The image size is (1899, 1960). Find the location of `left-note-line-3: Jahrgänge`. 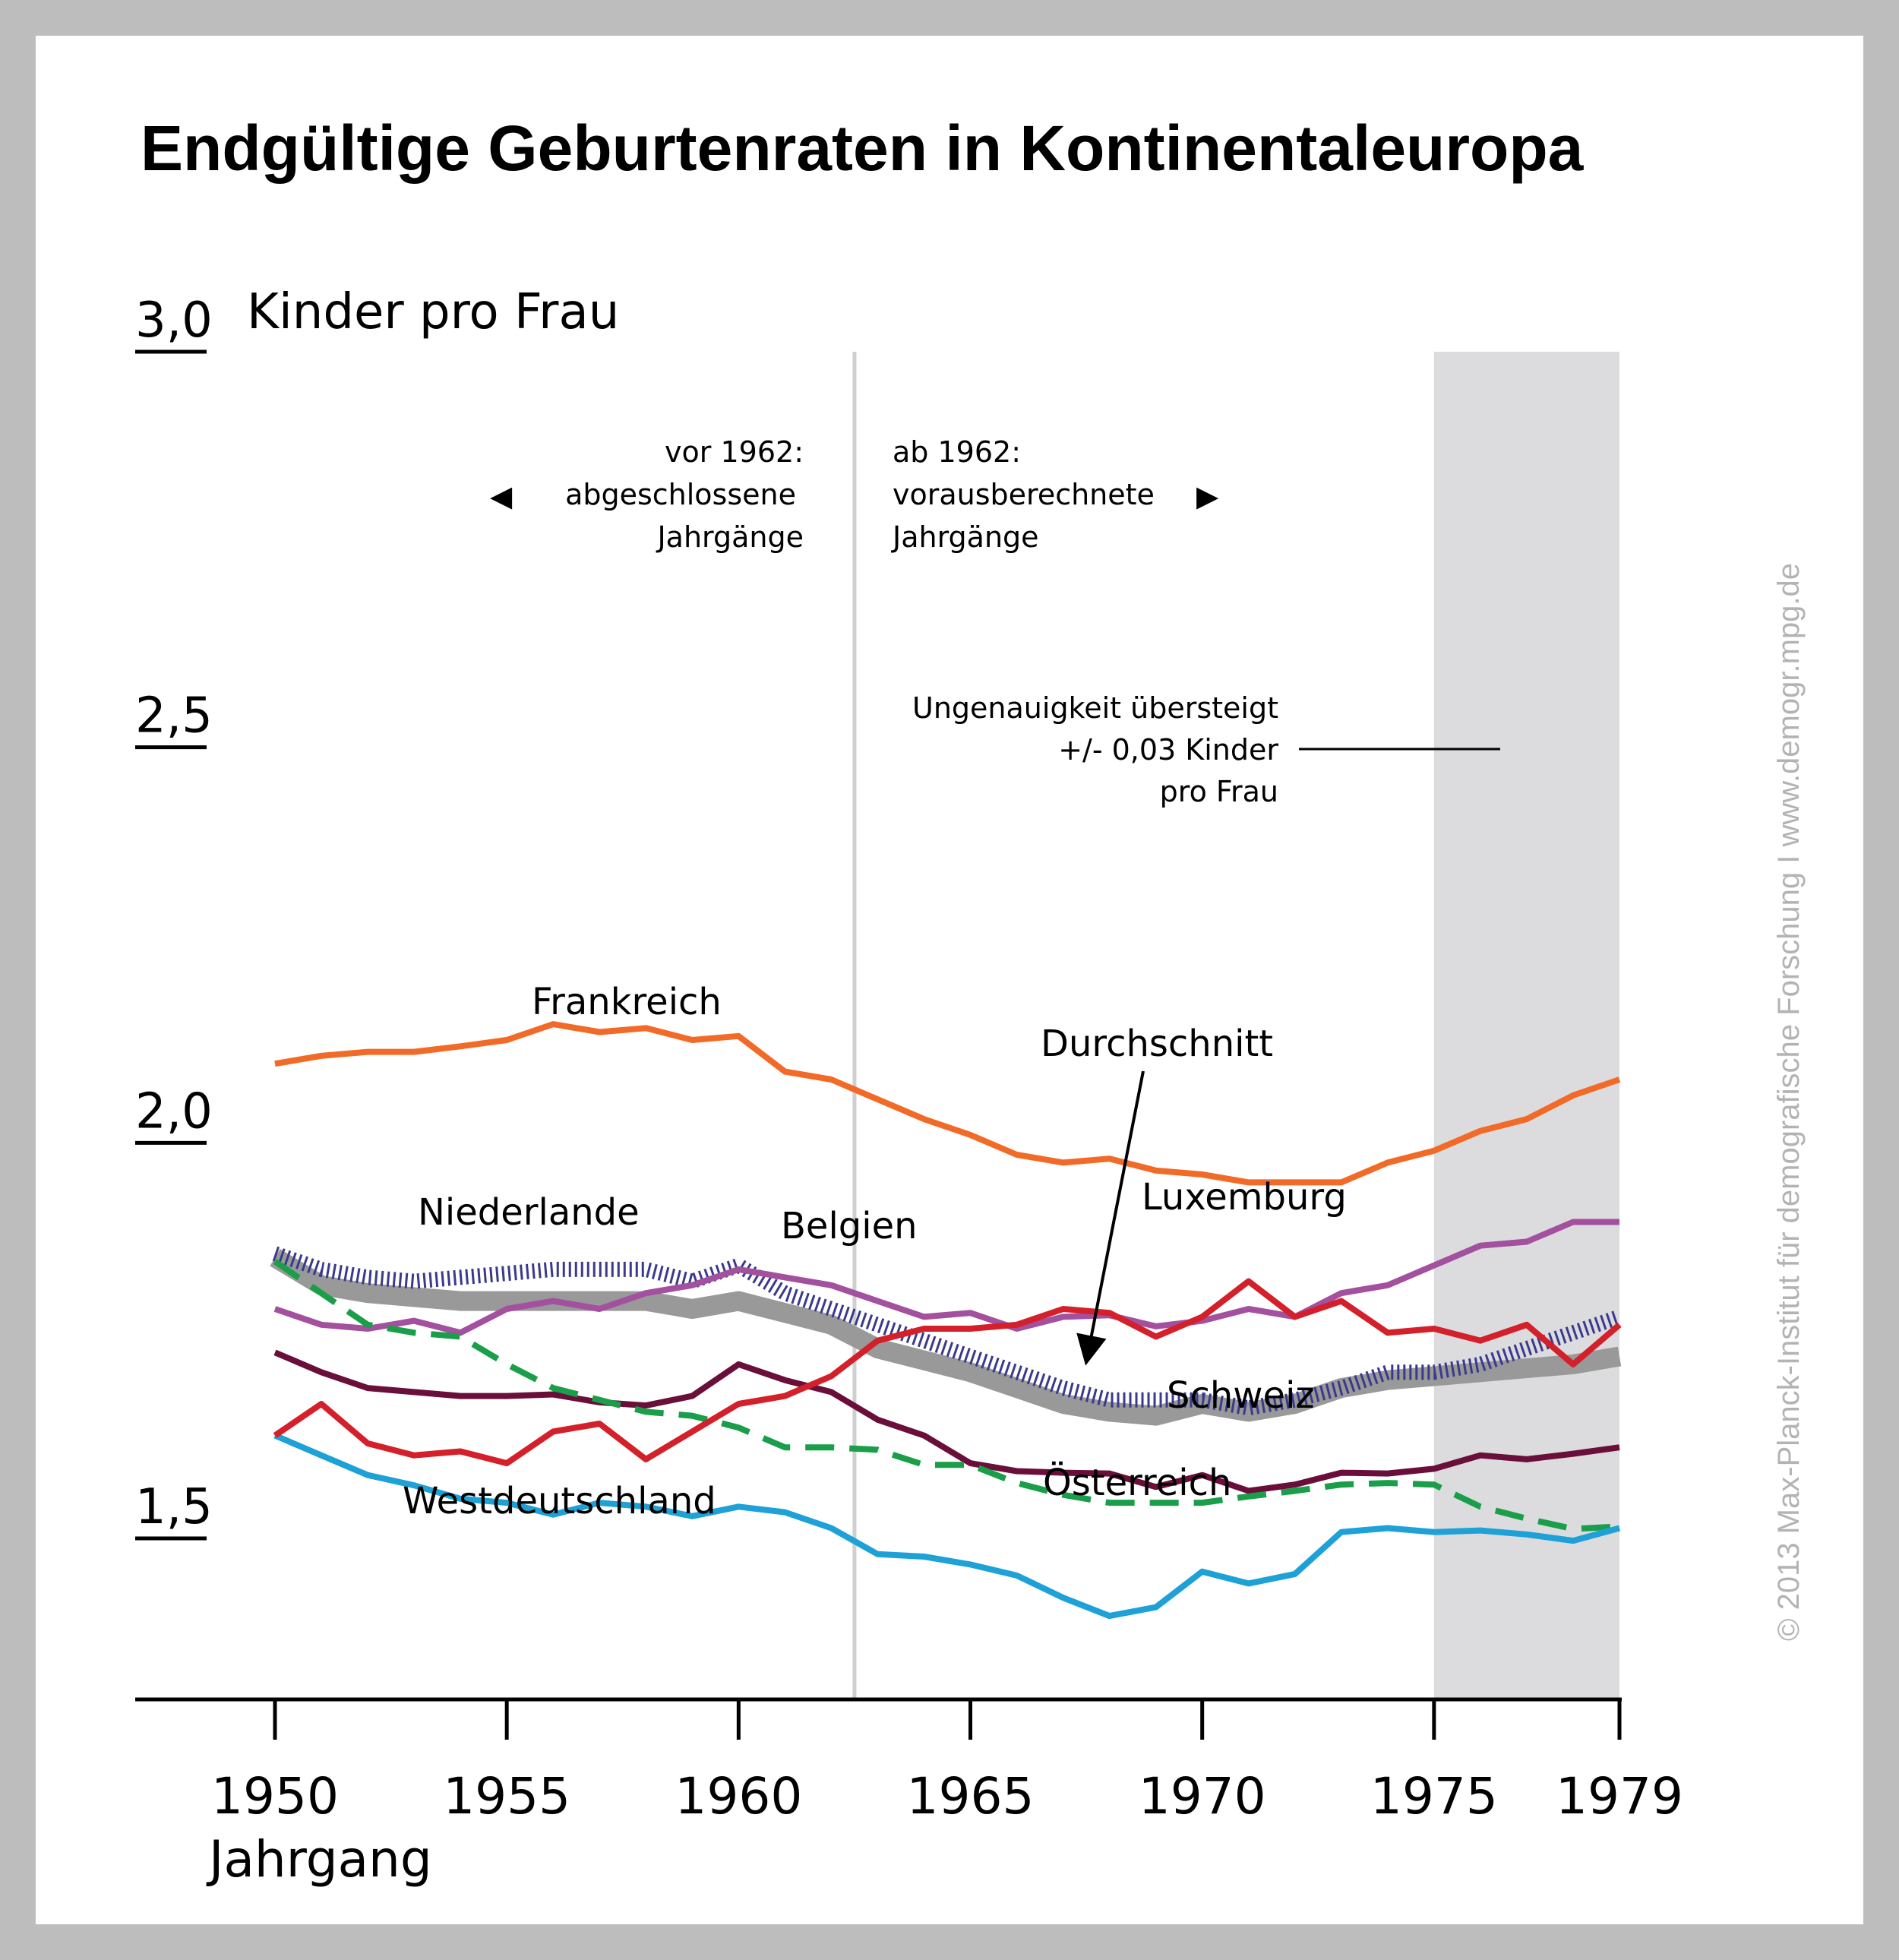

left-note-line-3: Jahrgänge is located at coordinates (730, 537).